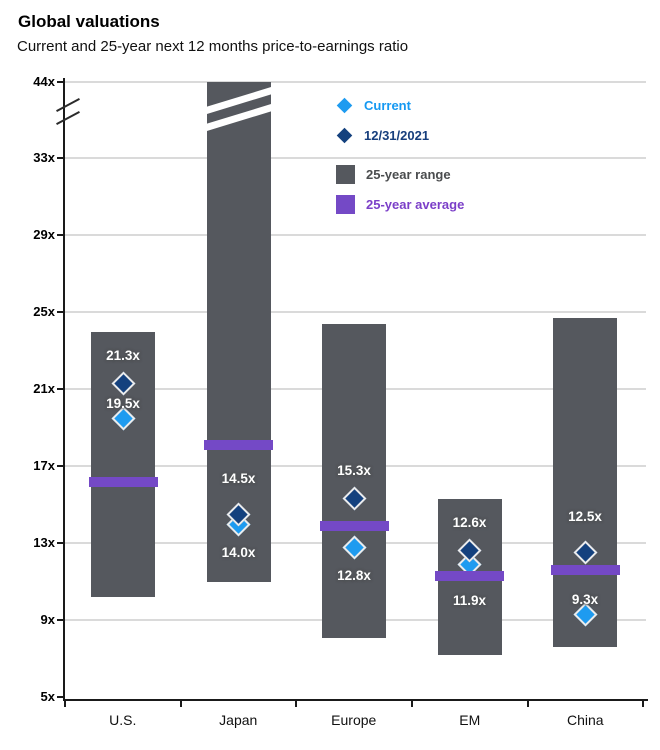 The height and width of the screenshot is (750, 660). Describe the element at coordinates (238, 720) in the screenshot. I see `x-axis-label: Japan` at that location.